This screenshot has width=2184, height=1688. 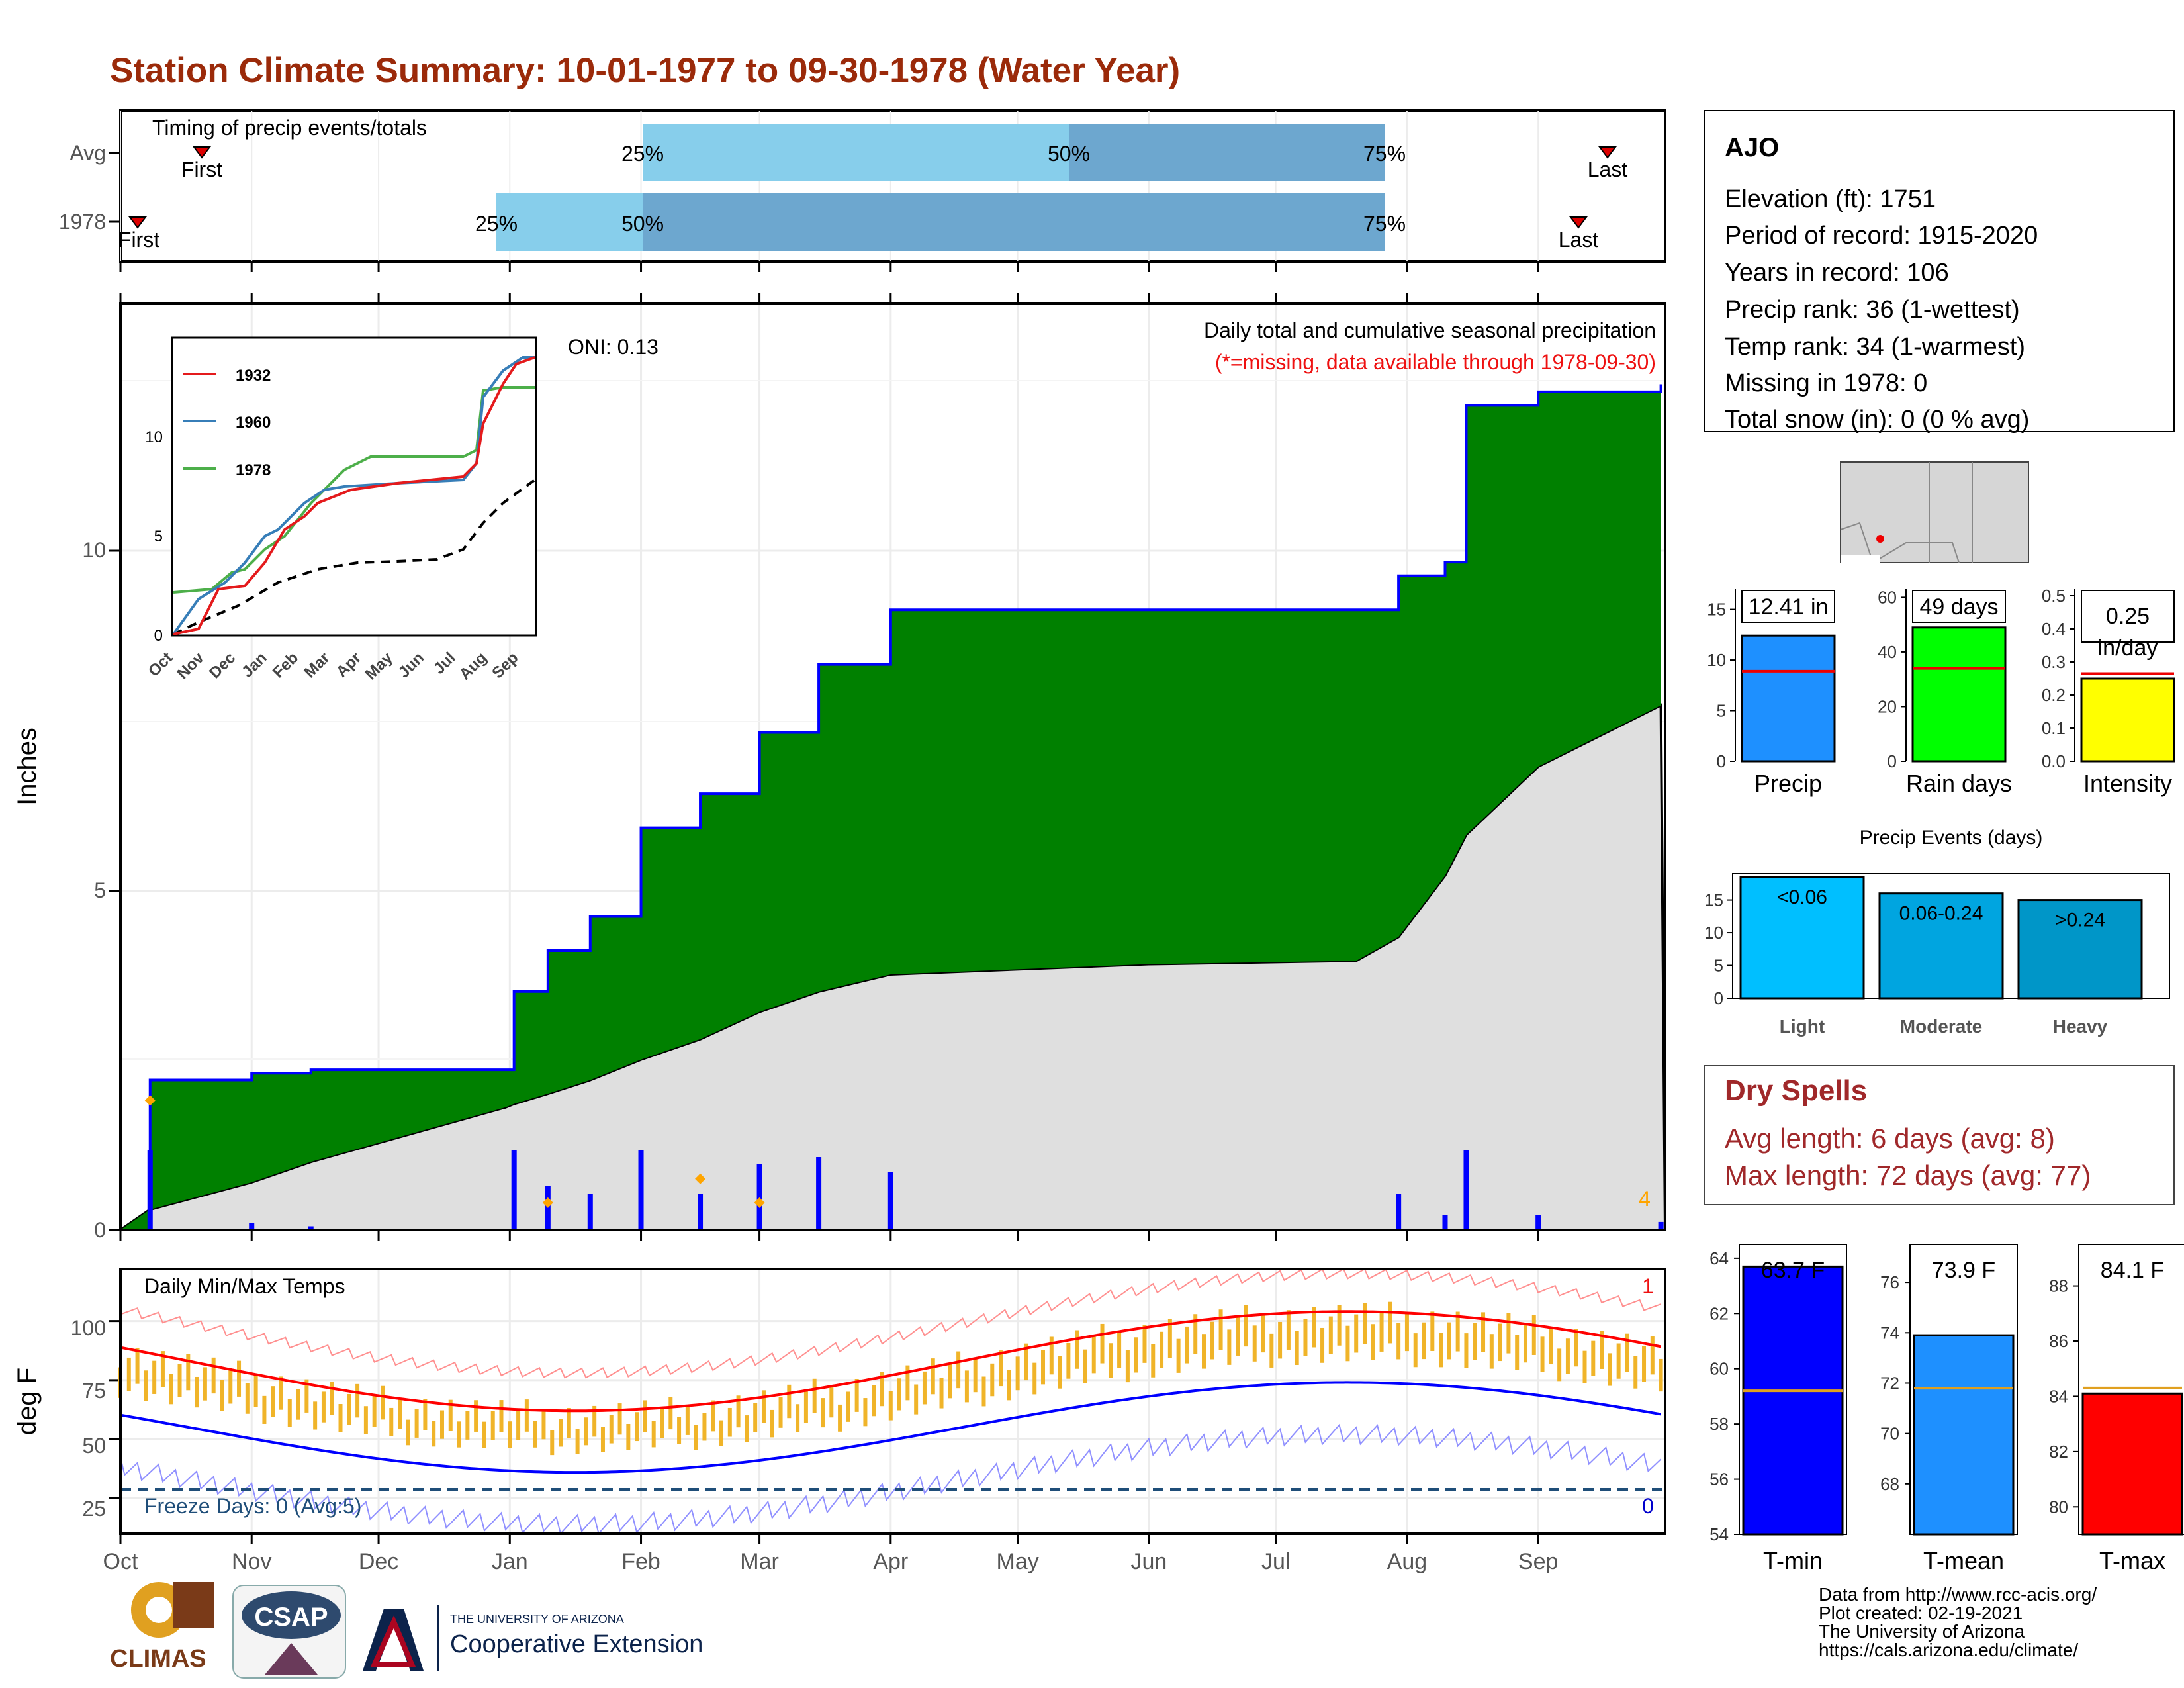 I want to click on station-temp-rank: Temp rank: 34 (1-warmest), so click(x=1875, y=347).